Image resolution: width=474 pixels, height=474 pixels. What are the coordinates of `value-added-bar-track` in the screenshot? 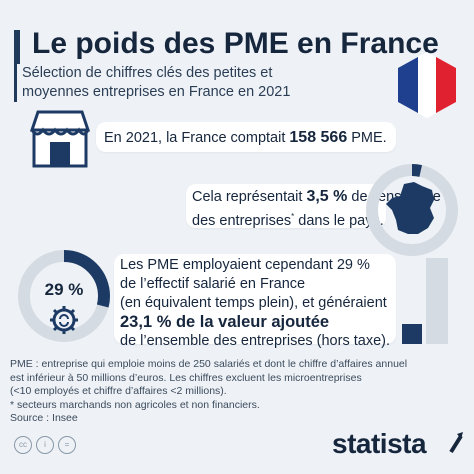 It's located at (437, 301).